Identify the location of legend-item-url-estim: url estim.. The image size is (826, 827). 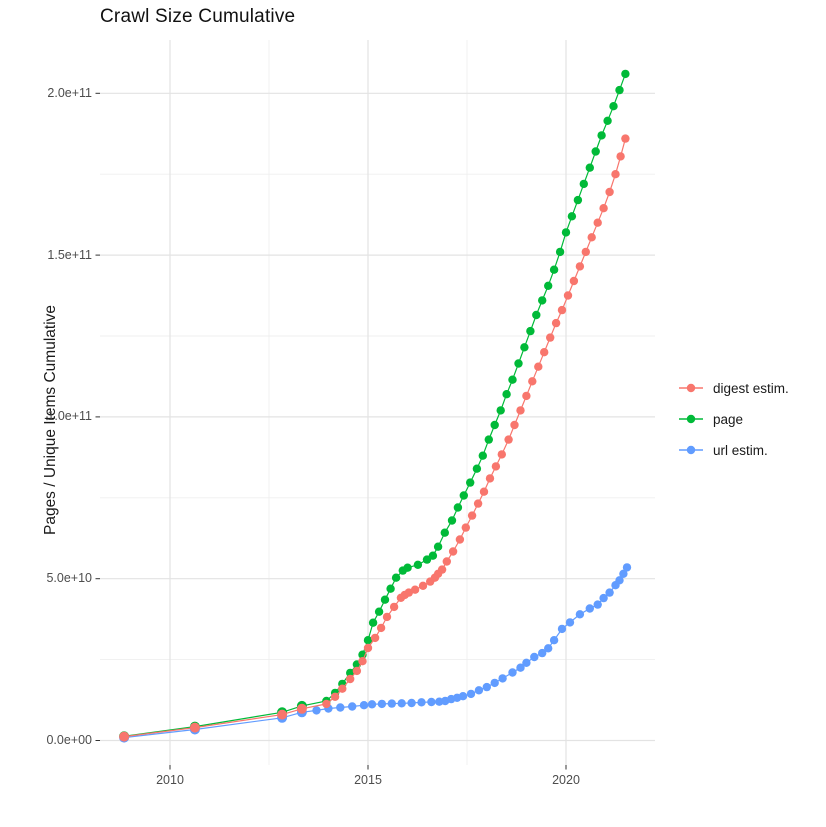
(733, 450).